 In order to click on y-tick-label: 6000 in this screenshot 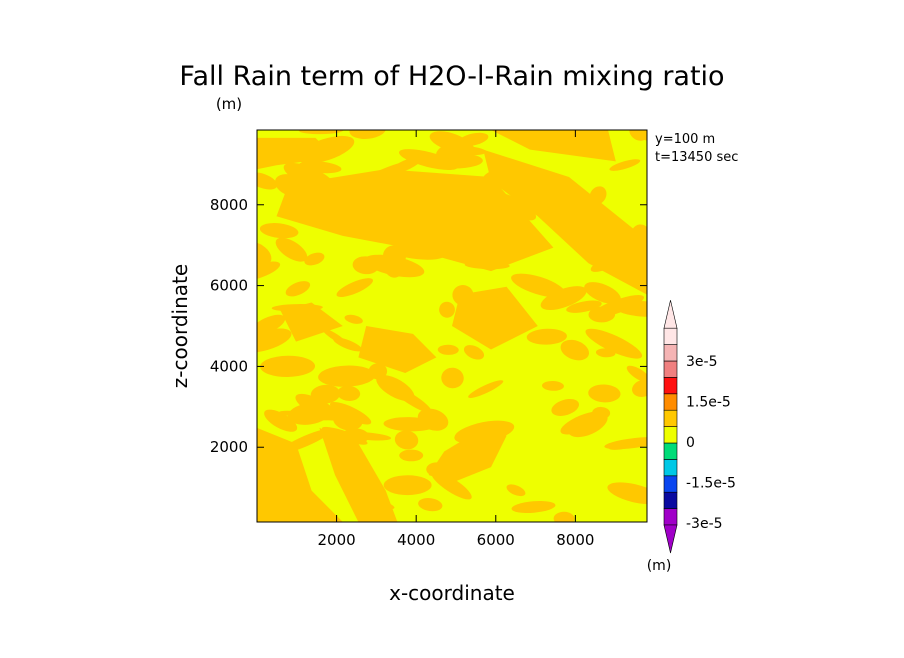, I will do `click(229, 286)`.